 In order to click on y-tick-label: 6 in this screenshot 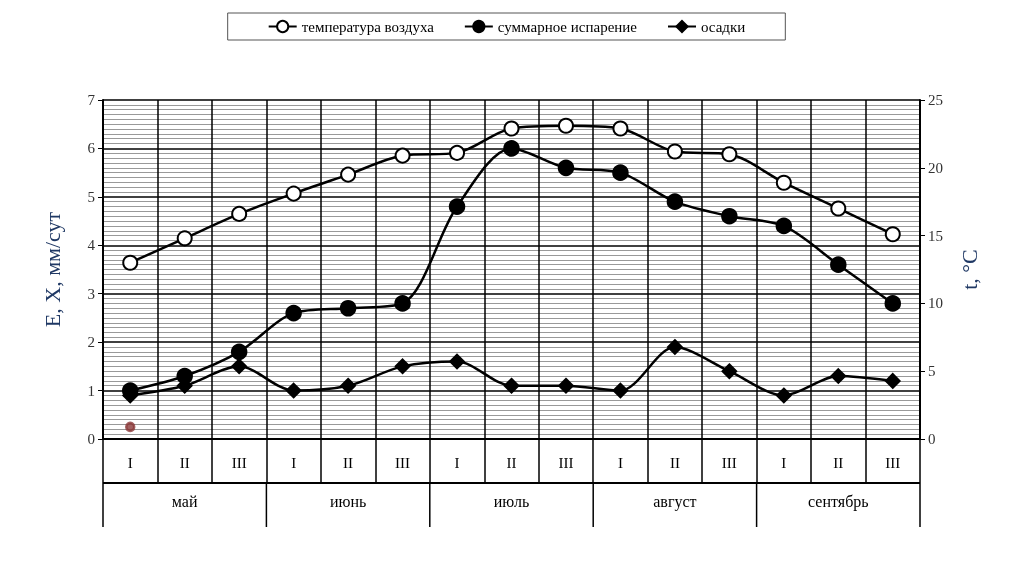, I will do `click(91, 148)`.